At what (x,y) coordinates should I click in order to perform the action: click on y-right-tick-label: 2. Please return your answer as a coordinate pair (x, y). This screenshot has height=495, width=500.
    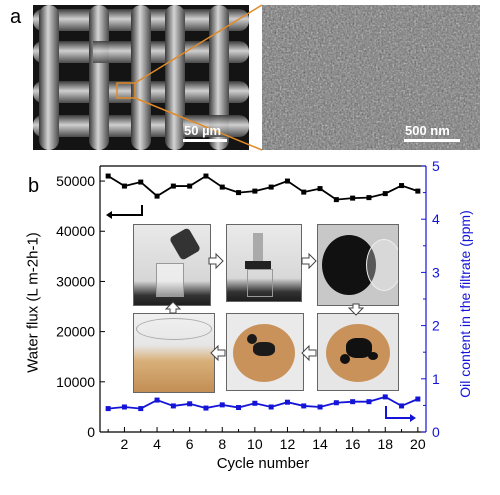
    Looking at the image, I should click on (436, 326).